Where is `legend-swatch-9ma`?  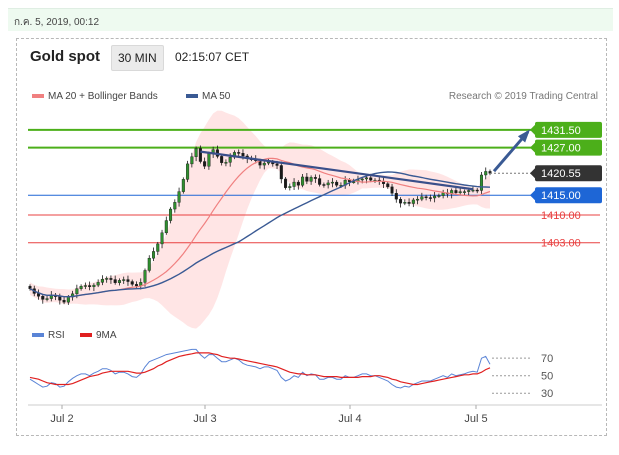
legend-swatch-9ma is located at coordinates (86, 335).